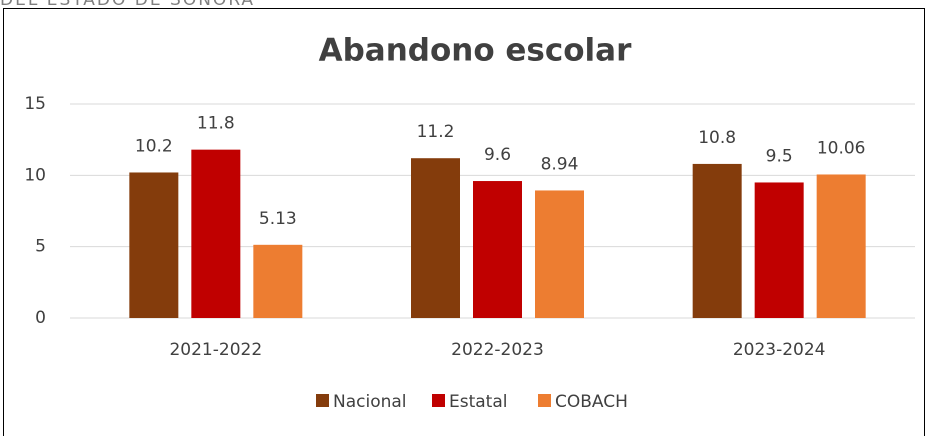 The image size is (929, 436). What do you see at coordinates (216, 124) in the screenshot?
I see `data-label: 11.8` at bounding box center [216, 124].